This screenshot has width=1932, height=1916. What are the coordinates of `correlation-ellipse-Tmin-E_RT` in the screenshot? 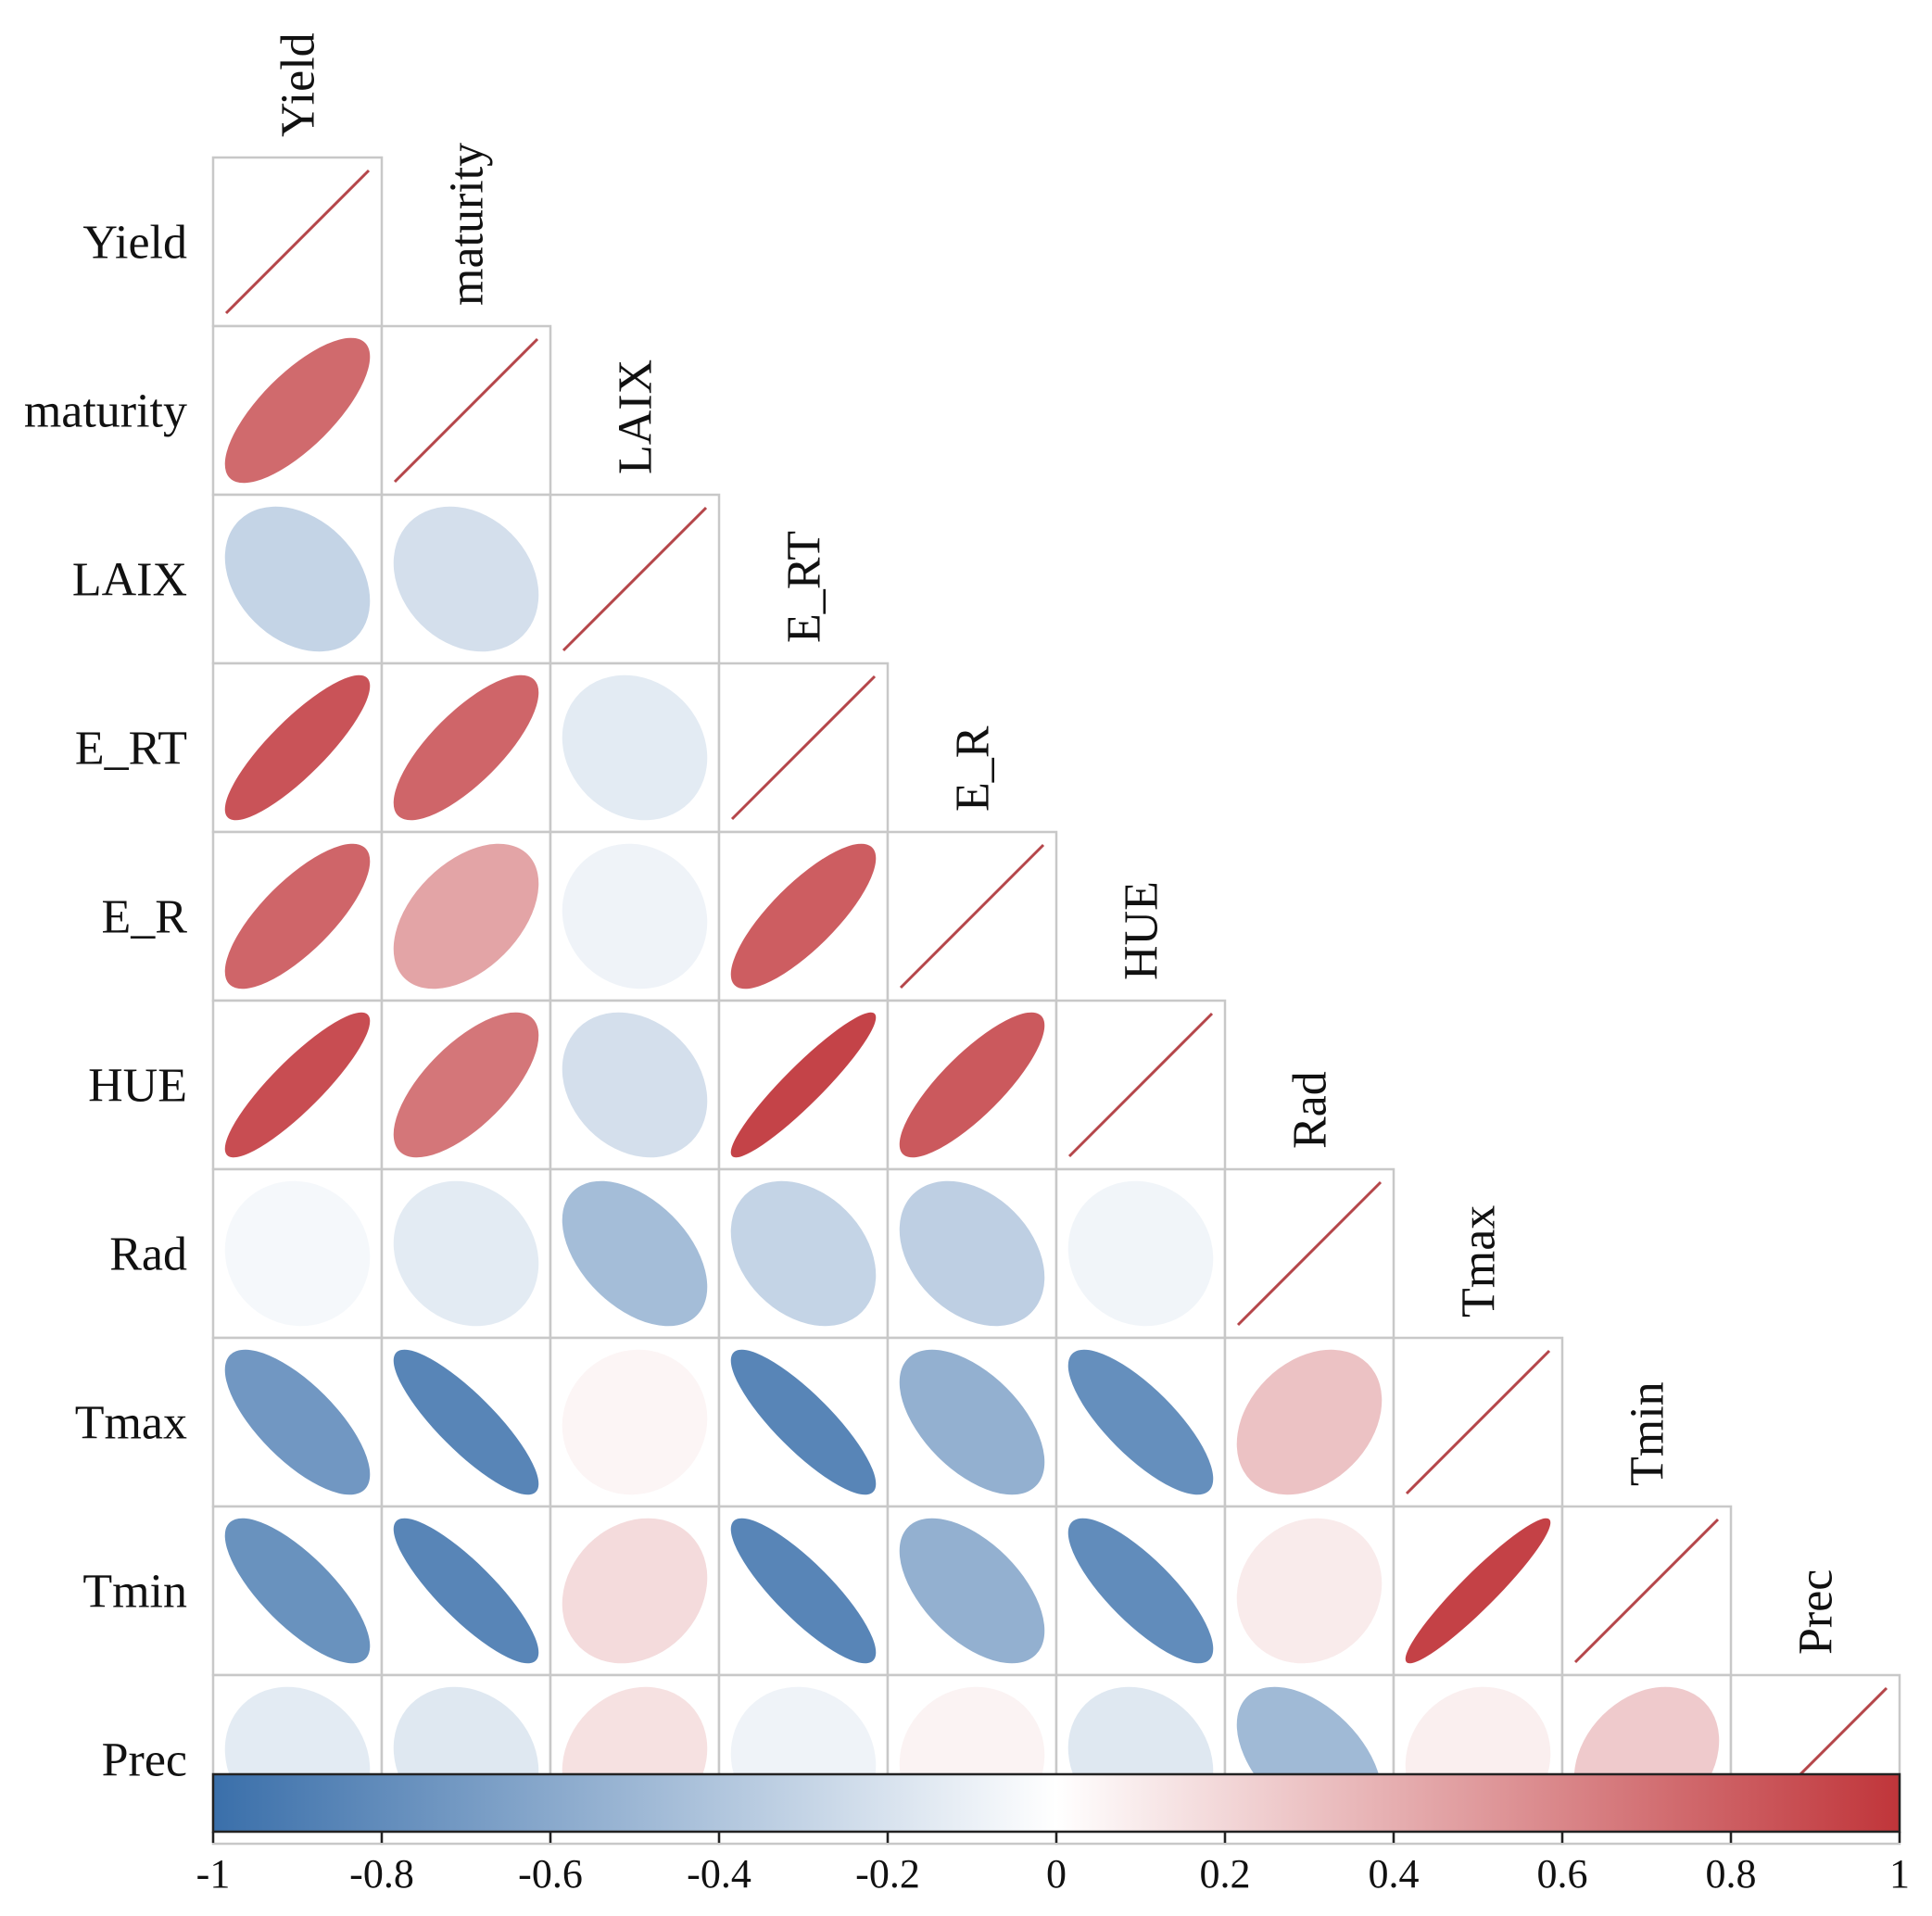 It's located at (804, 1591).